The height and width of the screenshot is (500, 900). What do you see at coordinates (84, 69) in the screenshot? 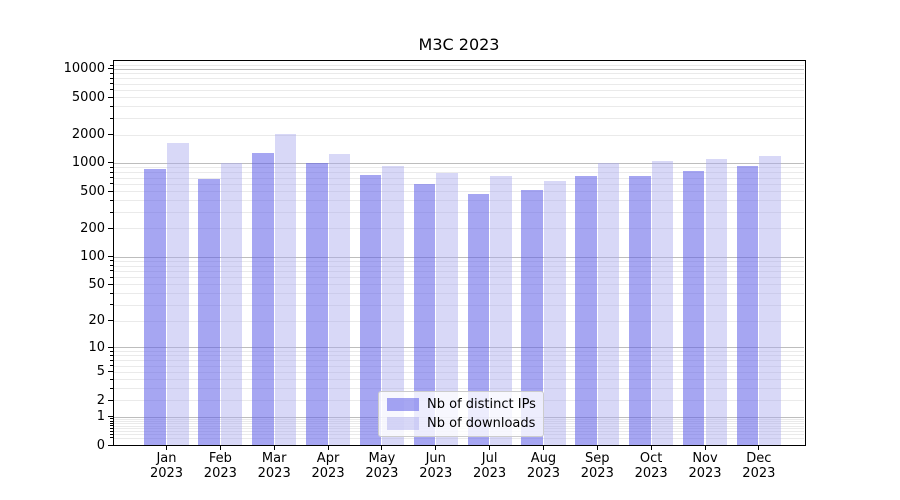
I see `y-tick-label-10000: 10000` at bounding box center [84, 69].